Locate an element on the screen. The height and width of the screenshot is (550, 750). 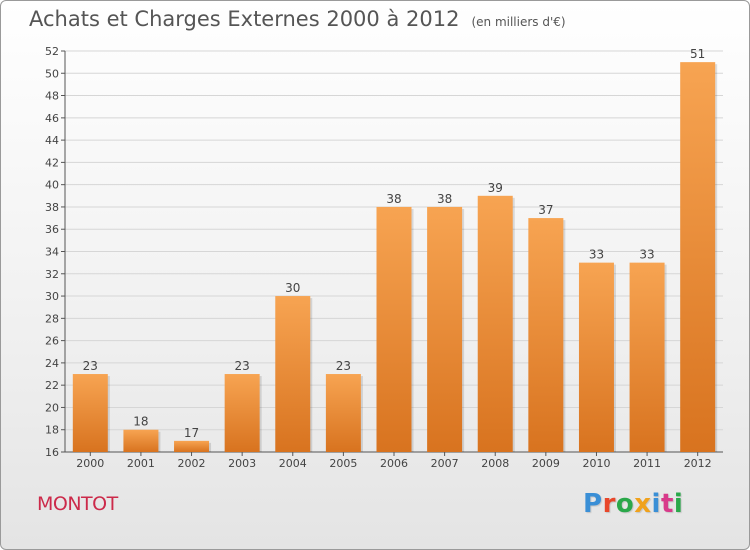
data-label: 17 is located at coordinates (191, 433).